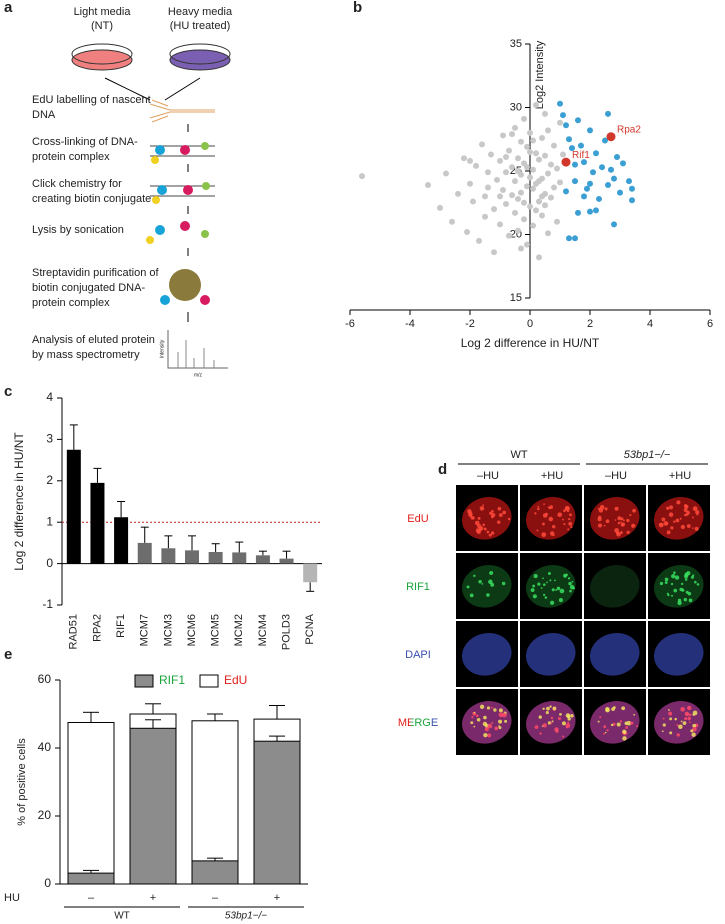  Describe the element at coordinates (45, 679) in the screenshot. I see `y-tick-label: 60` at that location.